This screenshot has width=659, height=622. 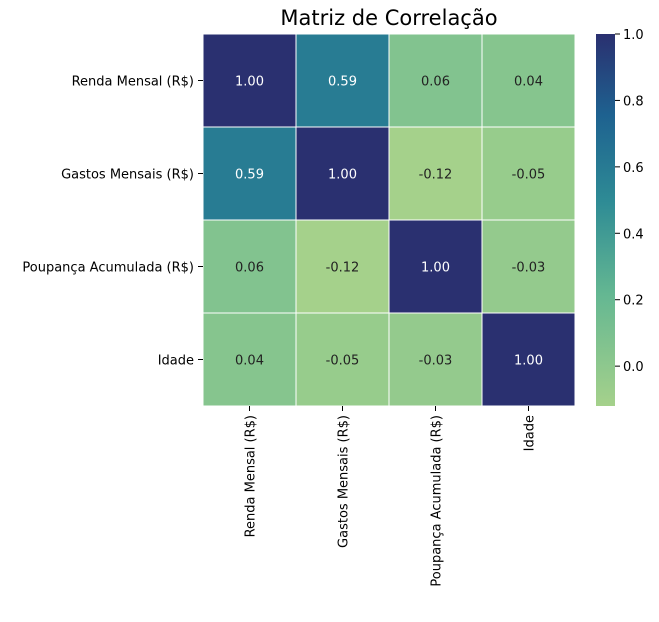 What do you see at coordinates (133, 82) in the screenshot?
I see `y-tick-label: Renda Mensal (R$)` at bounding box center [133, 82].